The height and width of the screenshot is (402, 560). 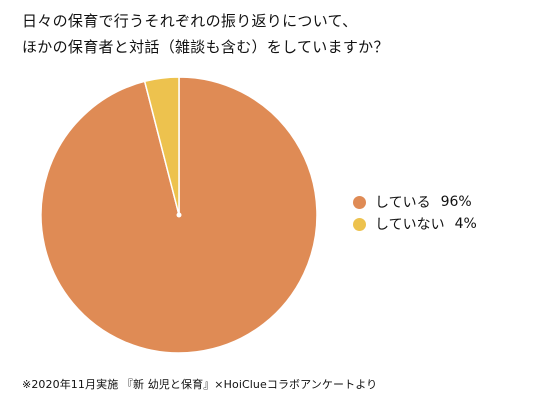 I want to click on legend-item-doing: している 96%, so click(x=415, y=202).